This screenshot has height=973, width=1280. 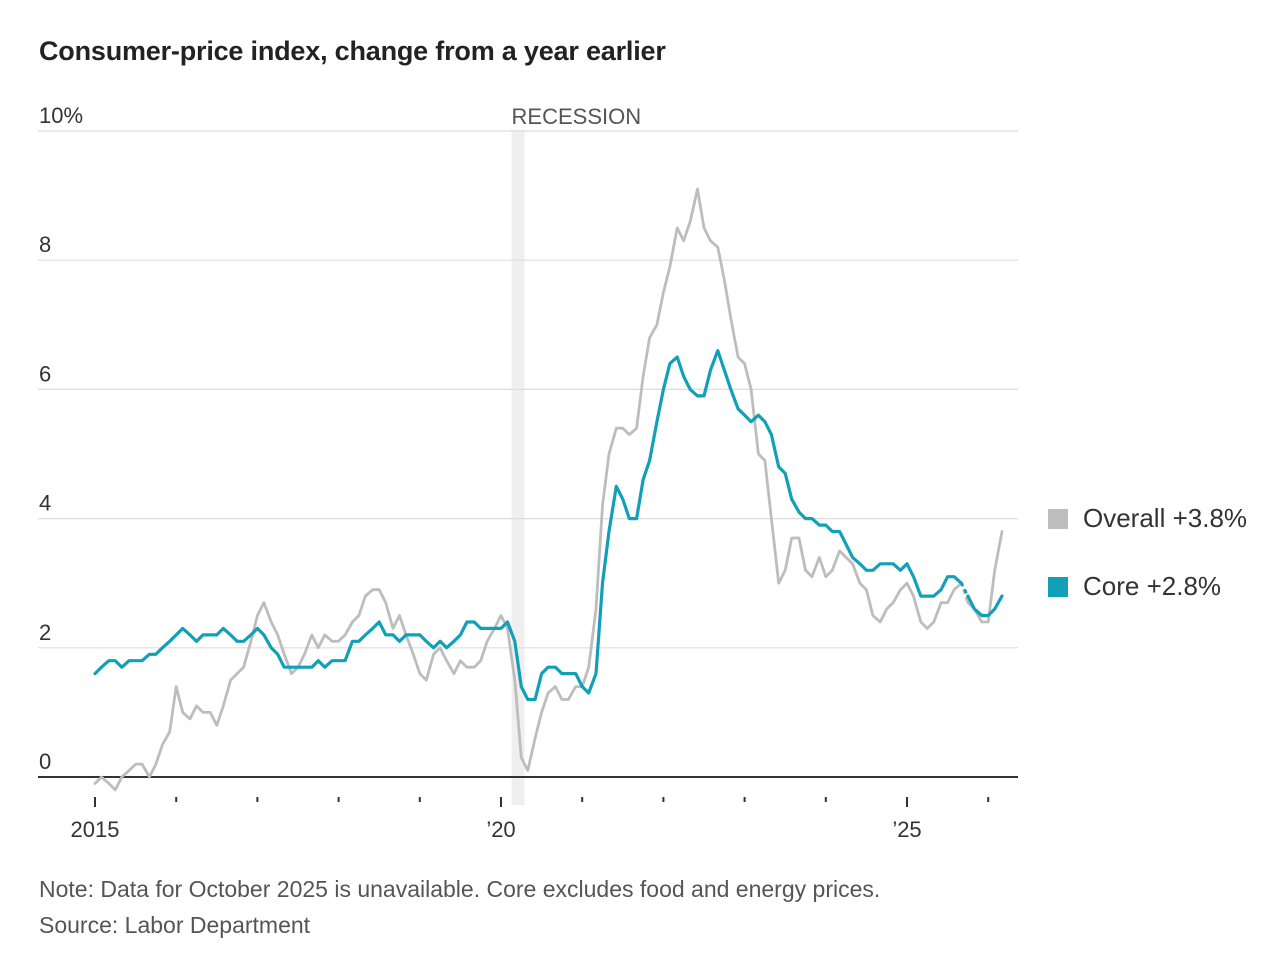 What do you see at coordinates (577, 116) in the screenshot?
I see `recession-label: RECESSION` at bounding box center [577, 116].